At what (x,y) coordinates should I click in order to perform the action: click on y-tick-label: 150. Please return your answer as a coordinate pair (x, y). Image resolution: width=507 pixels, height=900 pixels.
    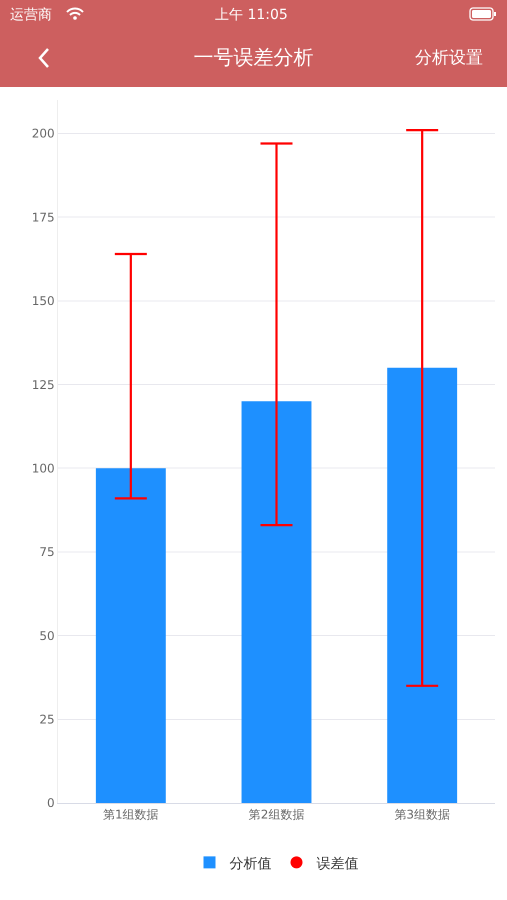
    Looking at the image, I should click on (43, 301).